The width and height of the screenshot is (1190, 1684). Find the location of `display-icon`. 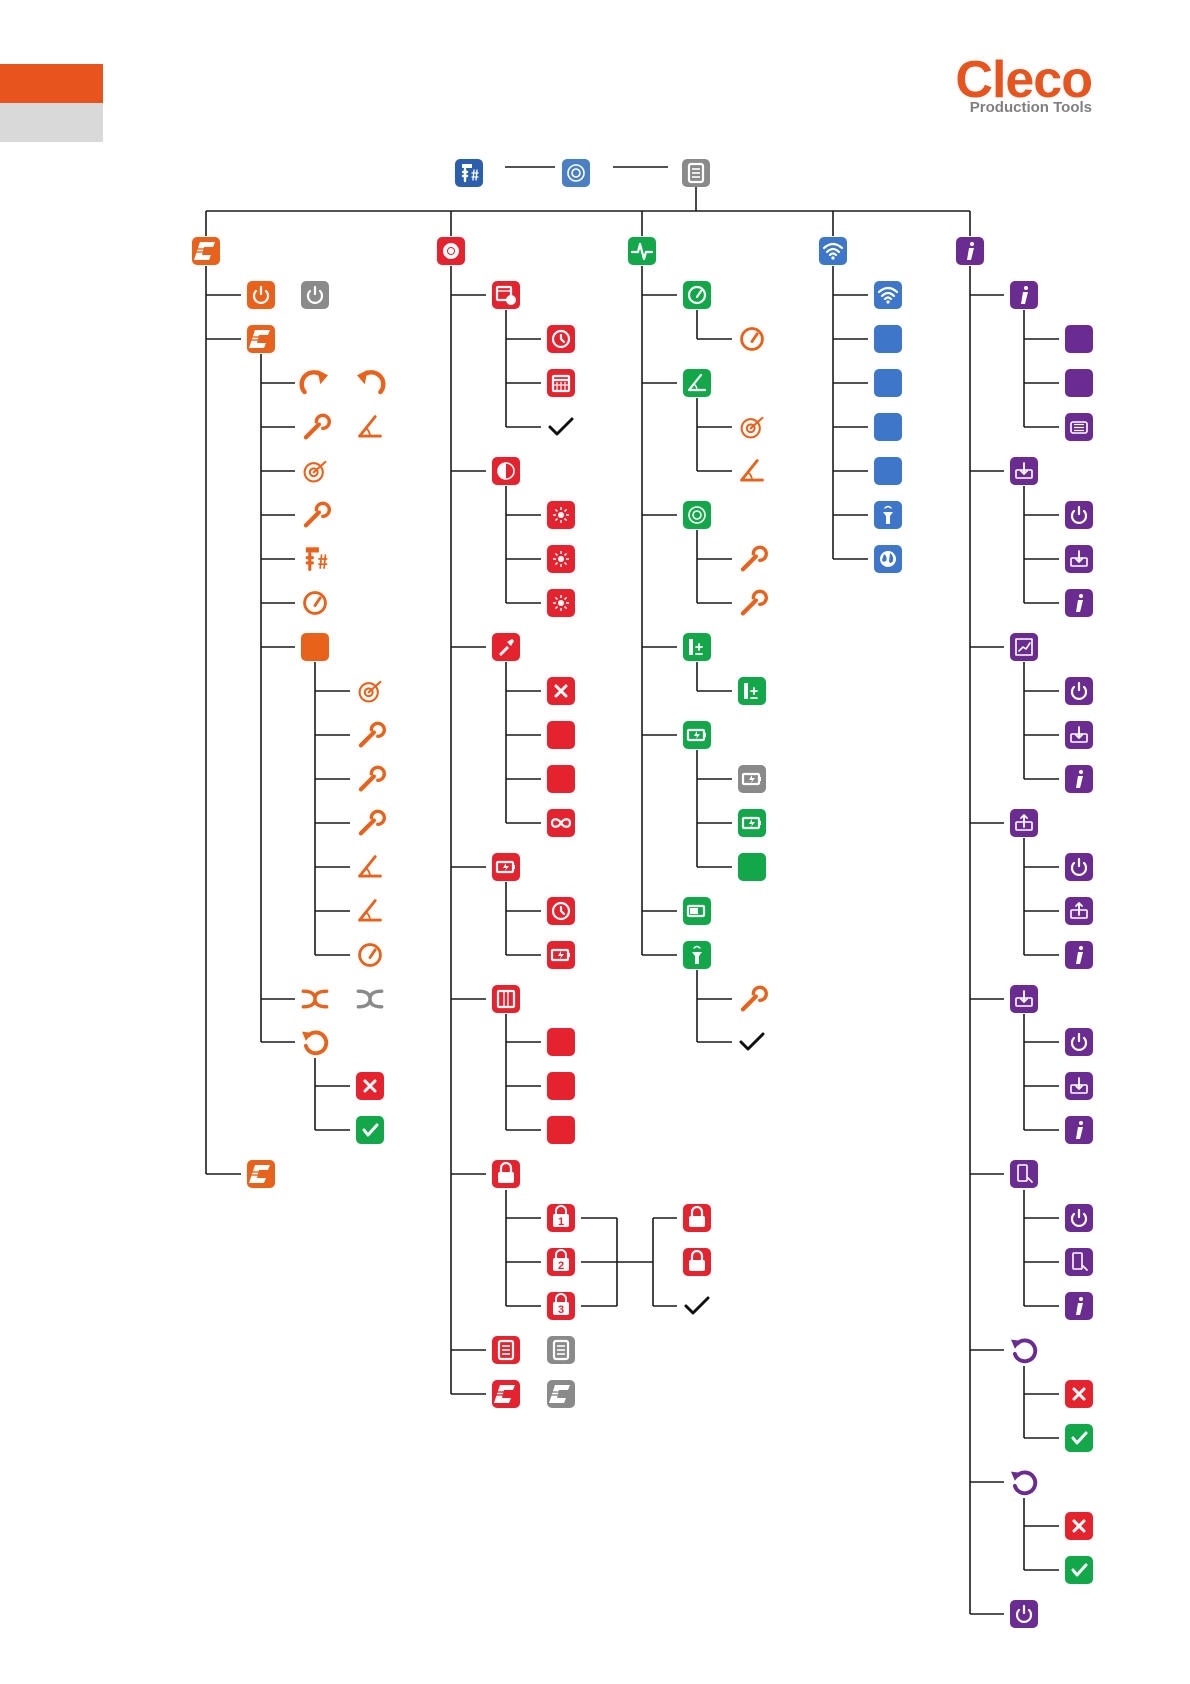

display-icon is located at coordinates (506, 999).